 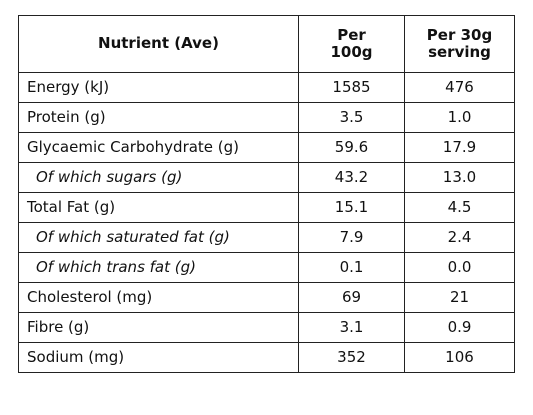 What do you see at coordinates (158, 87) in the screenshot?
I see `nutrient-label: Energy (kJ)` at bounding box center [158, 87].